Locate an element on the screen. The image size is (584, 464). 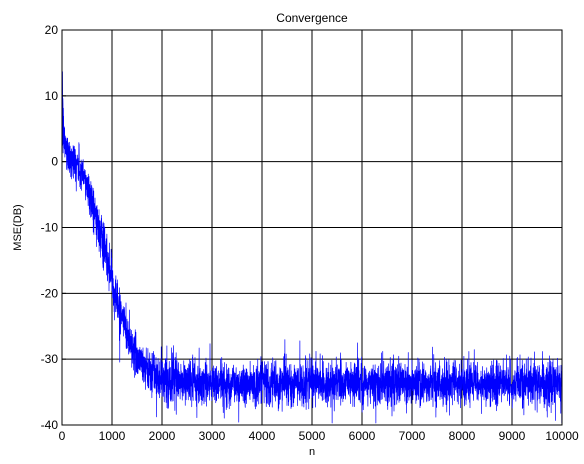
y-tick-label: -20 is located at coordinates (50, 293).